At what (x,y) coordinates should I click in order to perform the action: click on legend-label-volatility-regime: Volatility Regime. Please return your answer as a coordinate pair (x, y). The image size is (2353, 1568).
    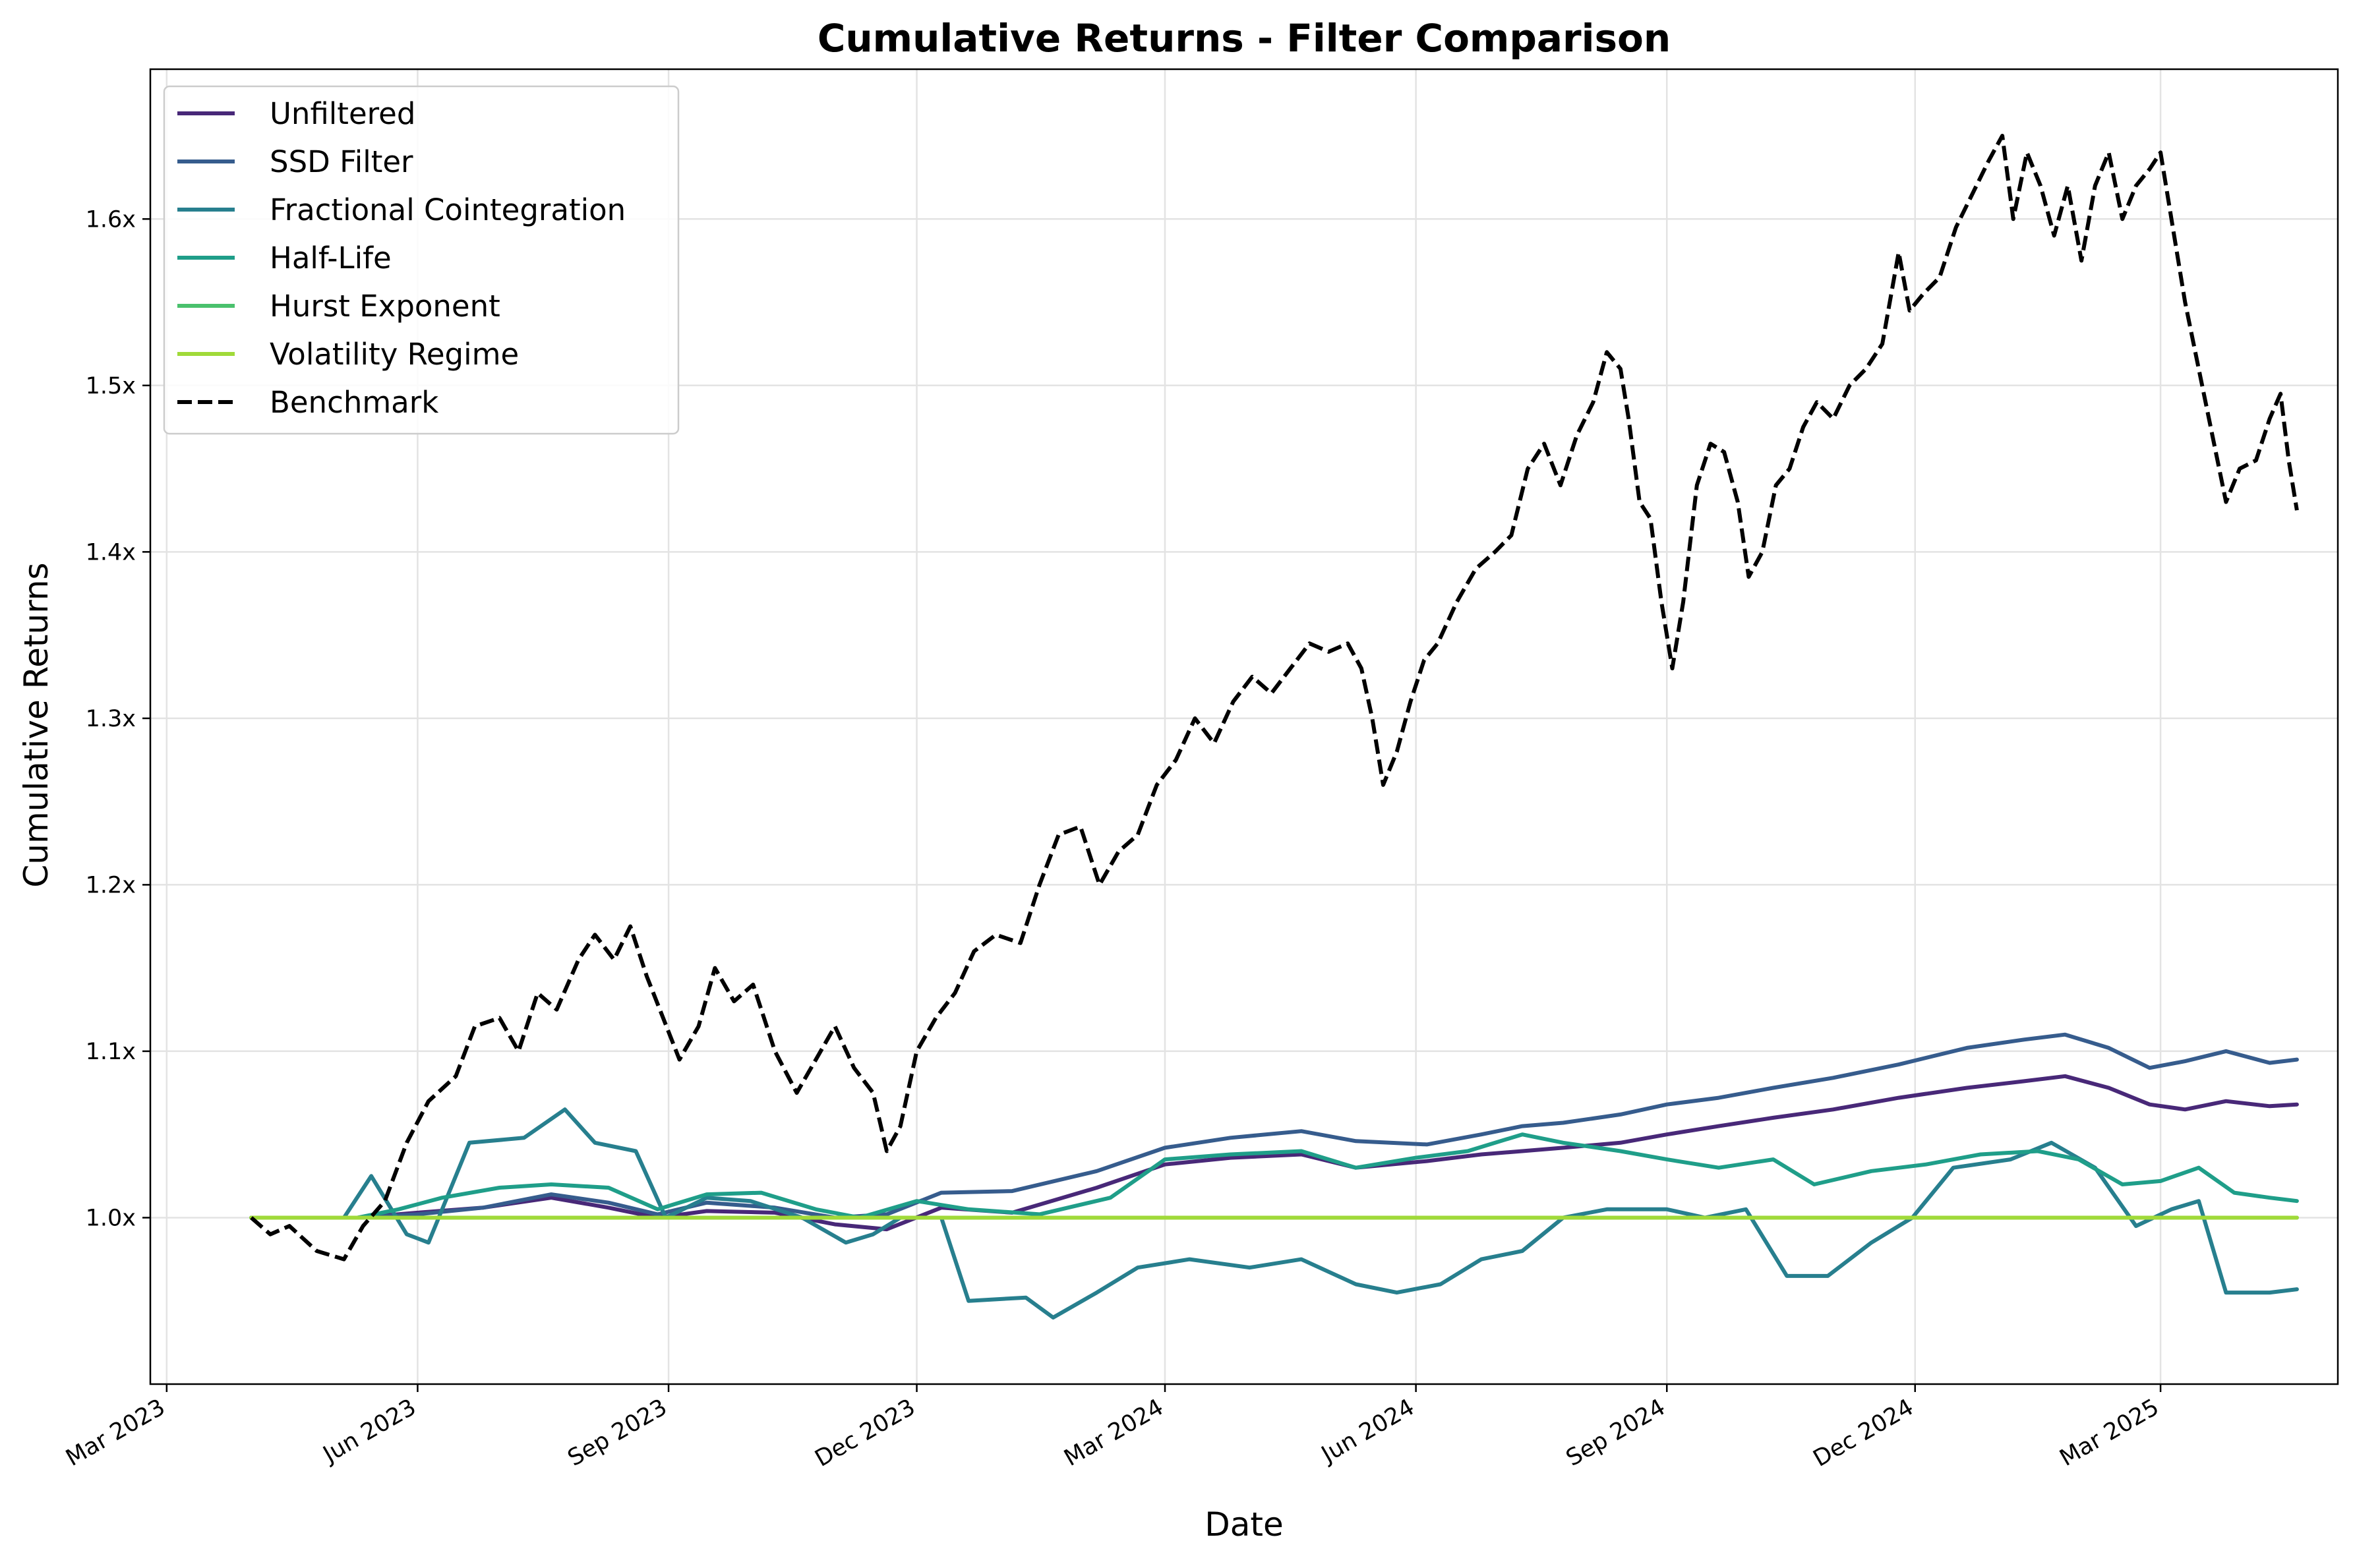
    Looking at the image, I should click on (394, 354).